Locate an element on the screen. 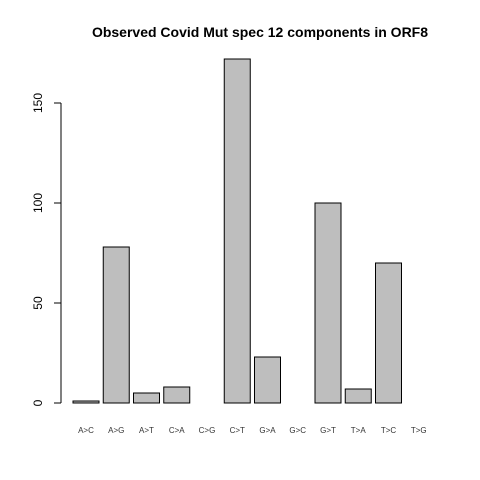  bar-A>G is located at coordinates (116, 325).